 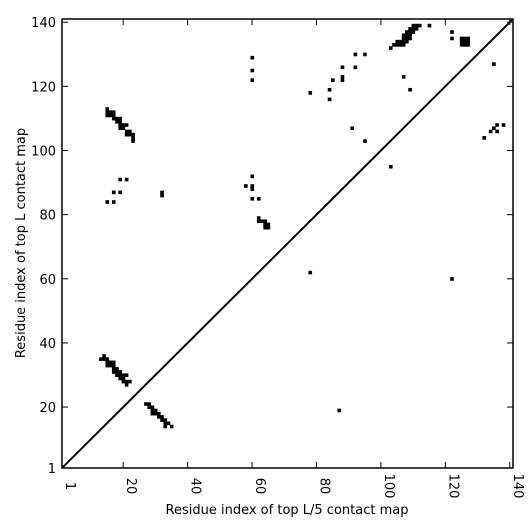 What do you see at coordinates (52, 469) in the screenshot?
I see `y-tick-label: 1` at bounding box center [52, 469].